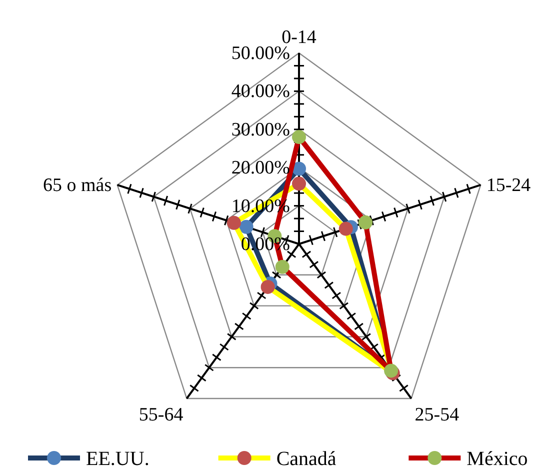 Image resolution: width=553 pixels, height=474 pixels. What do you see at coordinates (260, 91) in the screenshot?
I see `y-tick-label: 40.00%` at bounding box center [260, 91].